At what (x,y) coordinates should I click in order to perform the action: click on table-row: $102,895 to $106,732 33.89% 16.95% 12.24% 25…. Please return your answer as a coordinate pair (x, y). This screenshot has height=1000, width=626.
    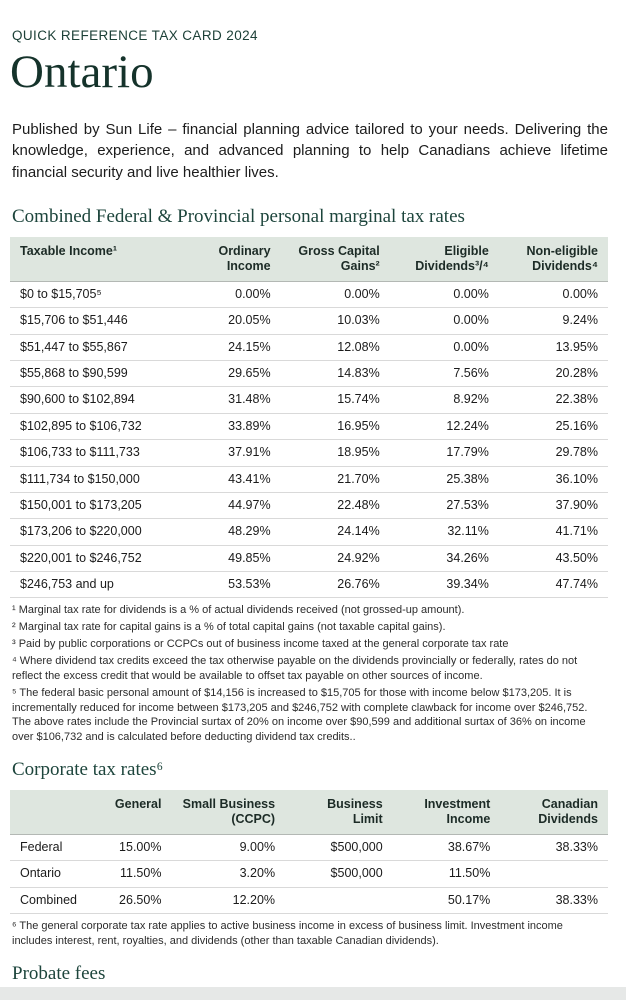
    Looking at the image, I should click on (309, 427).